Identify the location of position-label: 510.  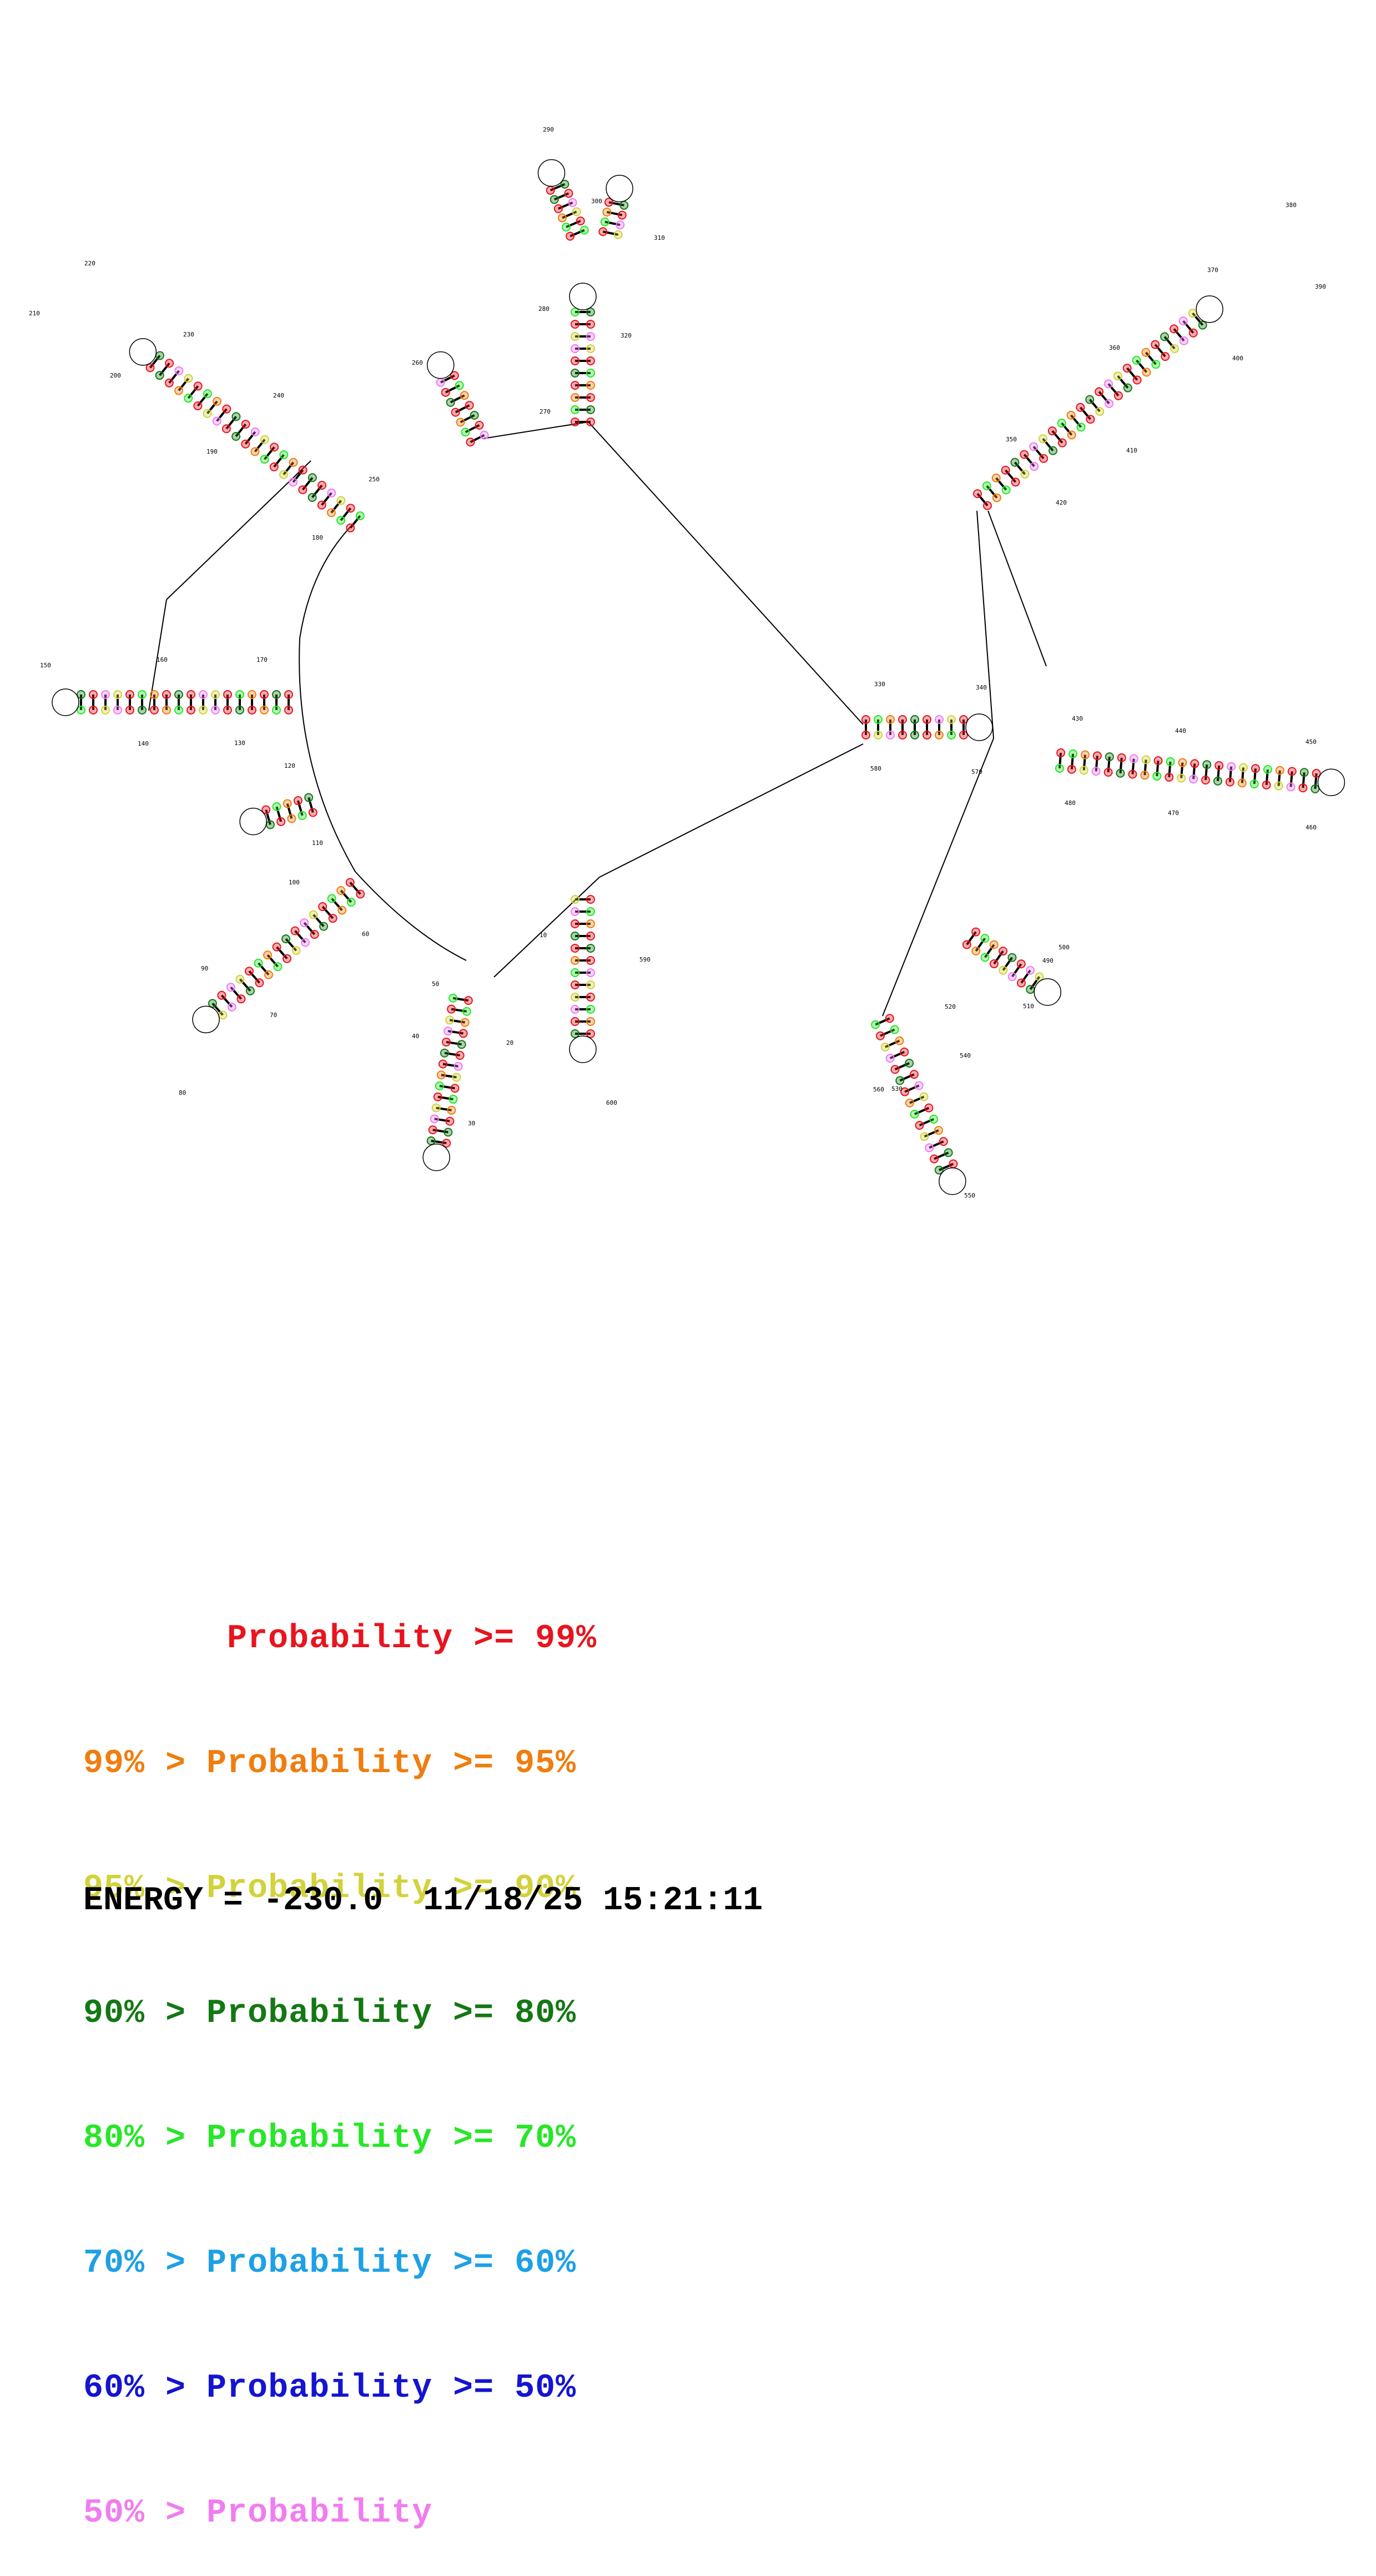
(1028, 1006).